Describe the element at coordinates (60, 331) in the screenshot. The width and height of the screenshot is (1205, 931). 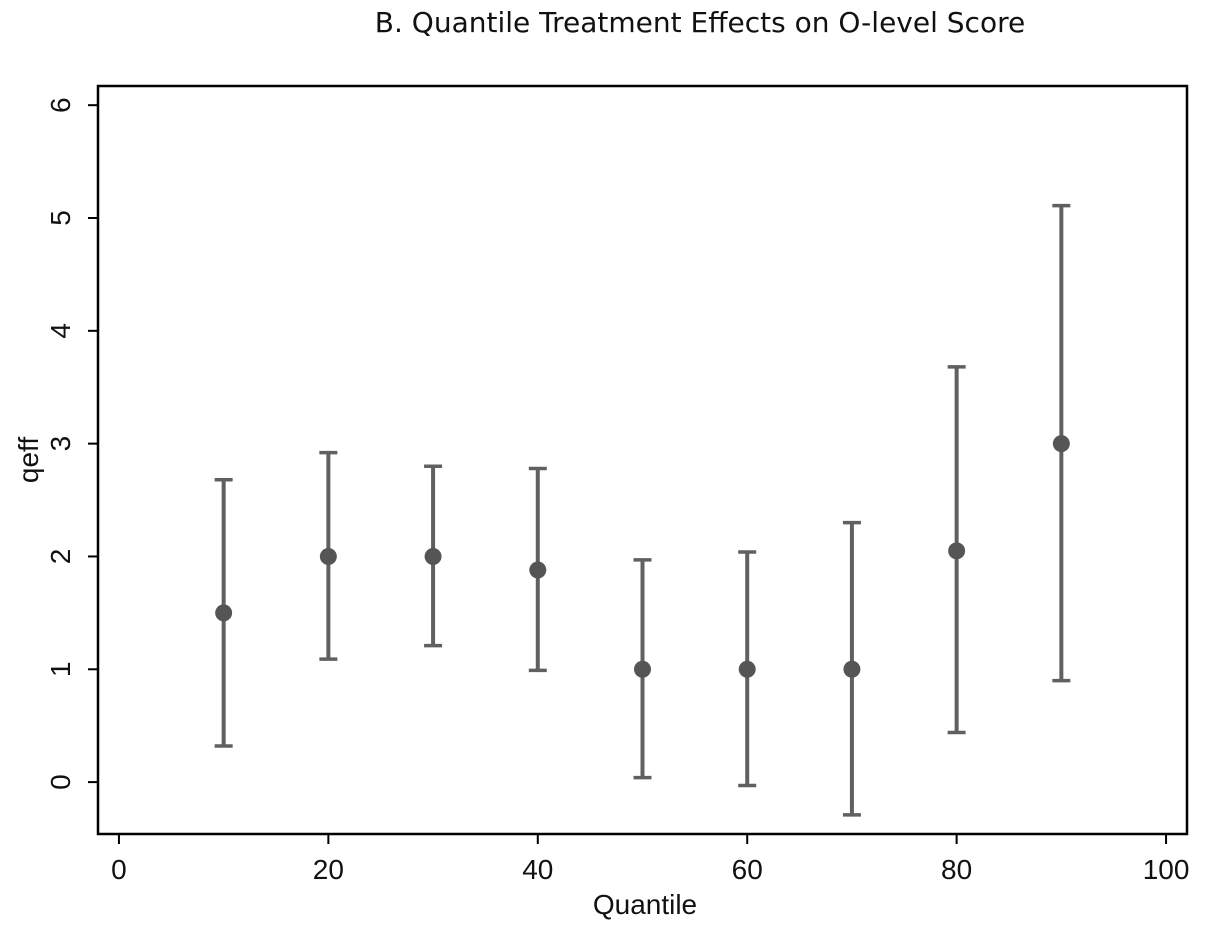
I see `y-tick-label: 4` at that location.